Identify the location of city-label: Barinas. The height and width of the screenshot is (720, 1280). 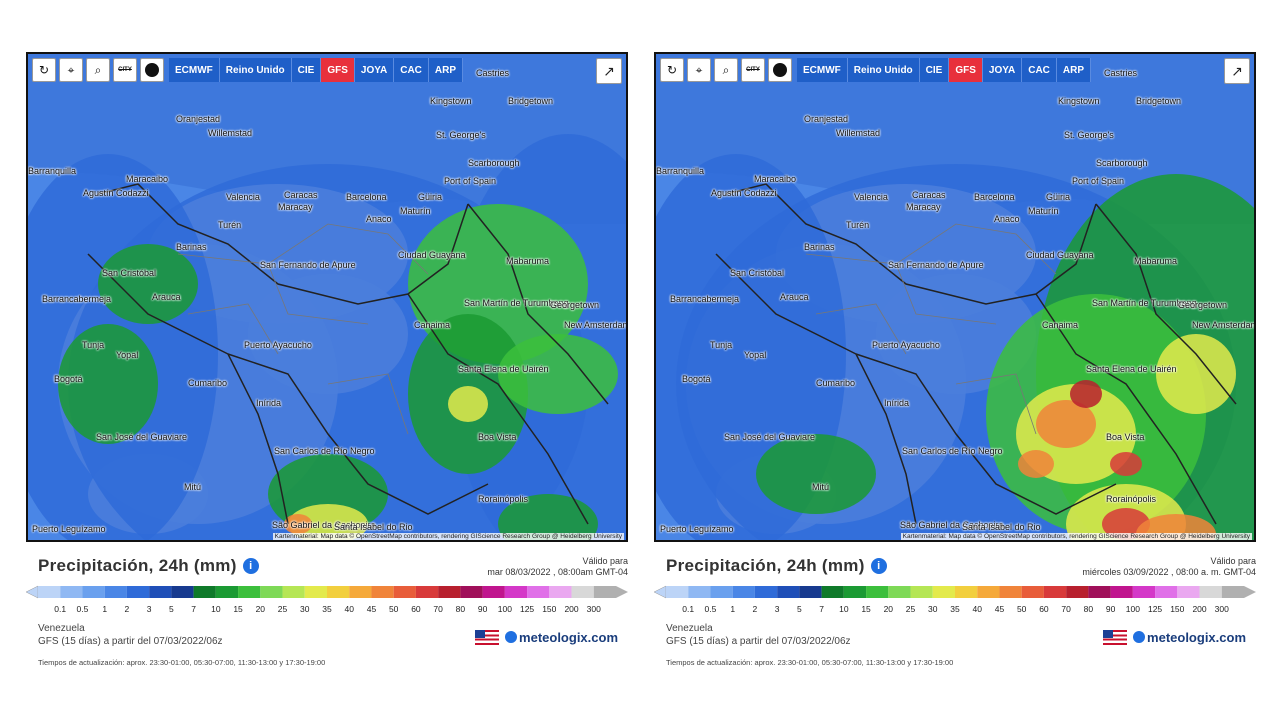
(819, 247).